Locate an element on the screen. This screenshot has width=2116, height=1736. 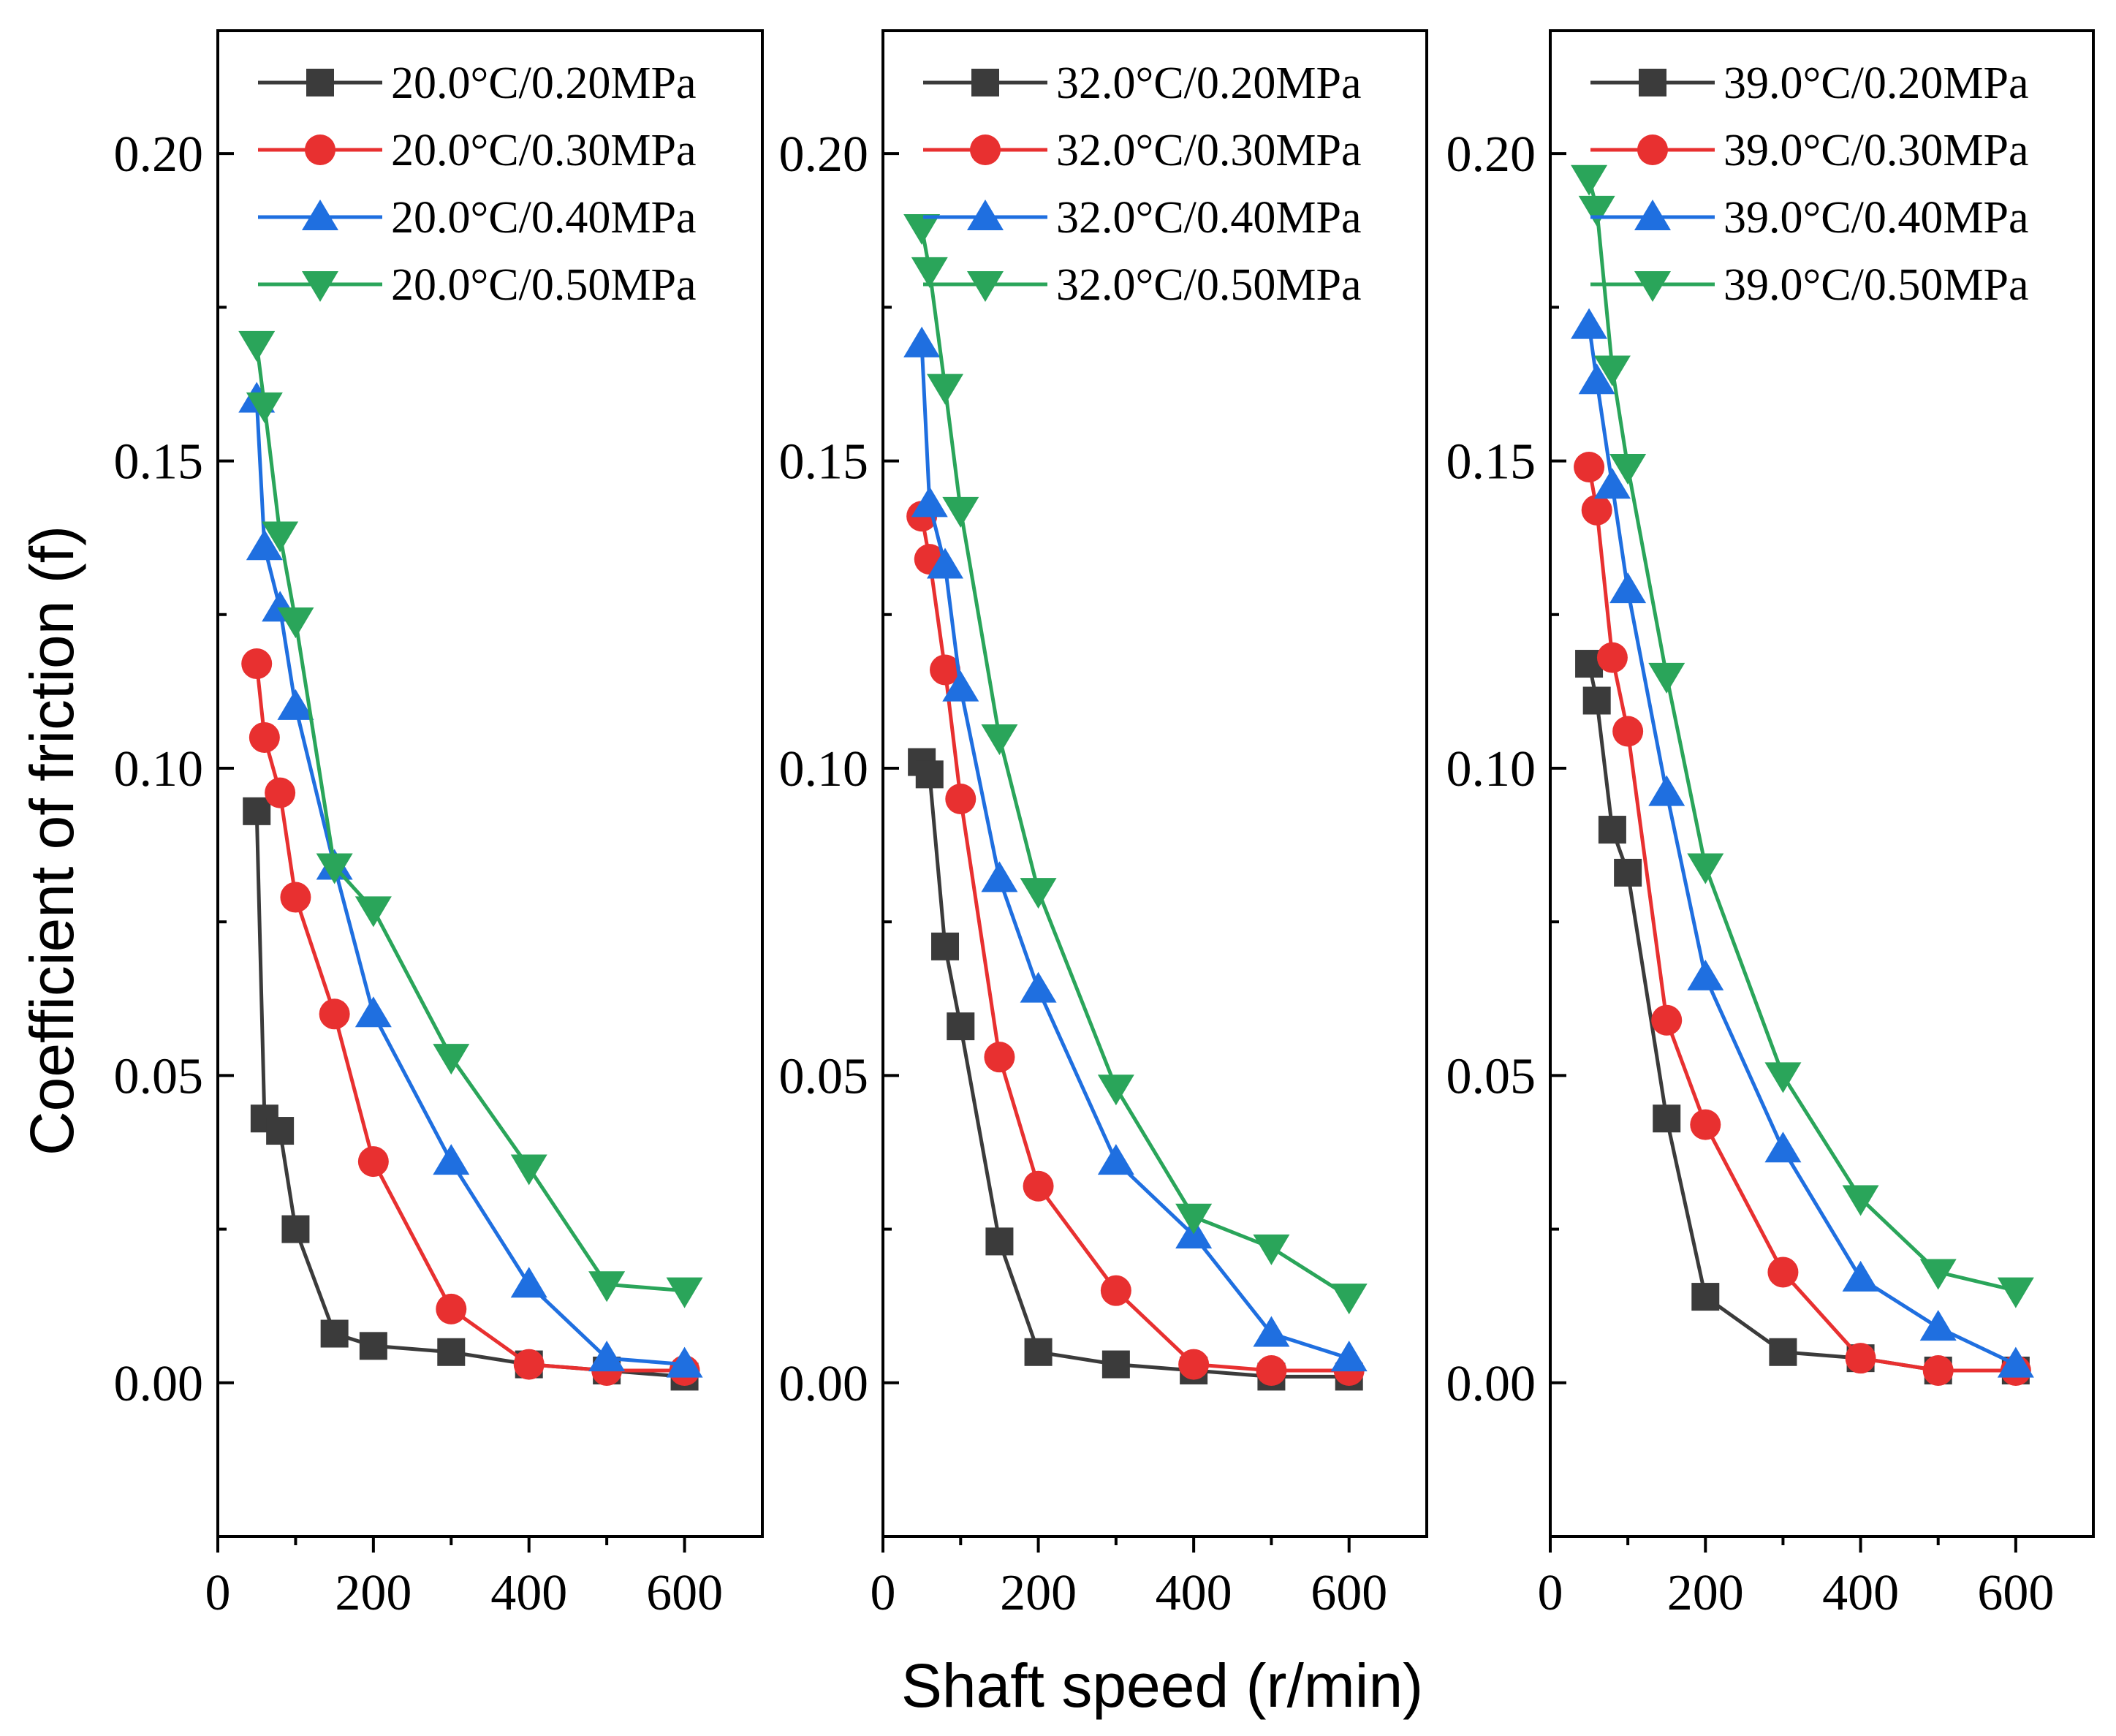
legend-label: 32.0°C/0.30MPa is located at coordinates (1209, 151).